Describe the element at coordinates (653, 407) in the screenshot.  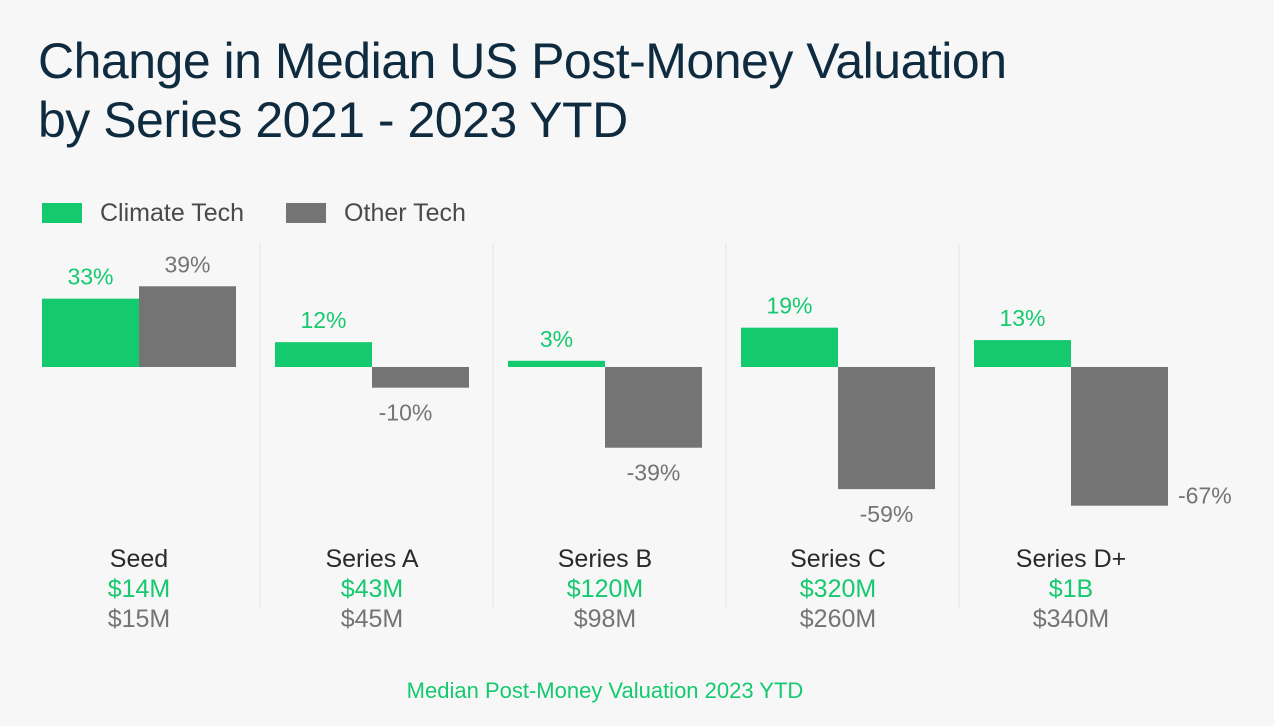
I see `bar-other-tech-series-b` at that location.